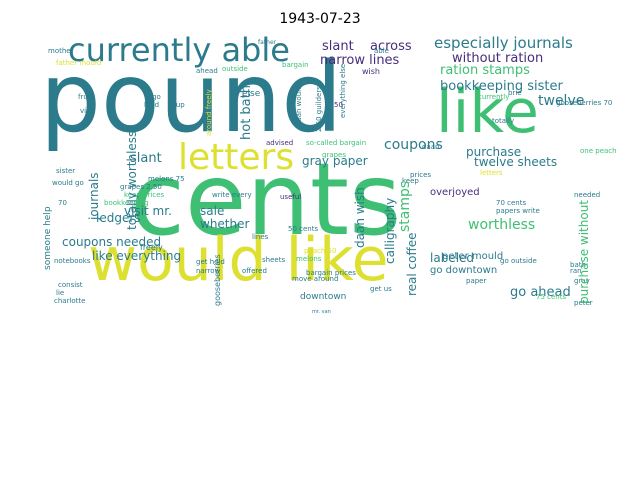 The image size is (640, 480). Describe the element at coordinates (390, 230) in the screenshot. I see `word-calligraphy: calligraphy` at that location.